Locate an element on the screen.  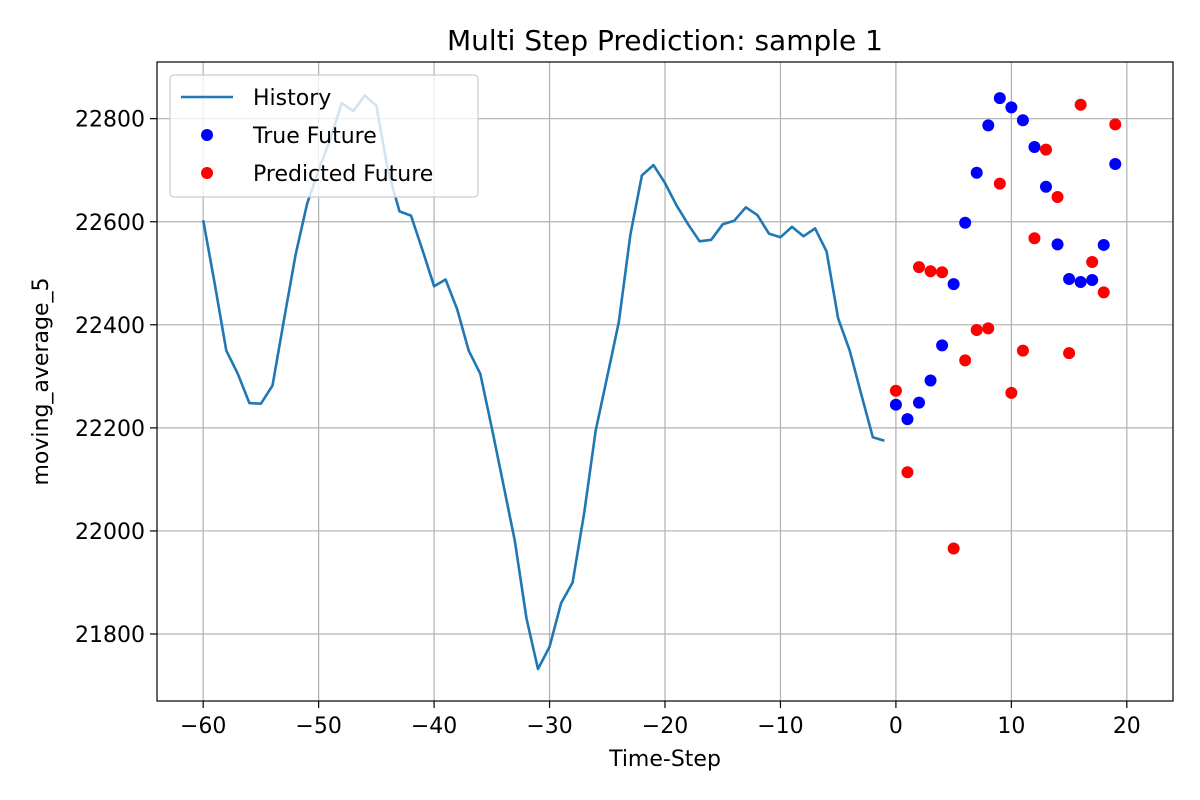
legend-box is located at coordinates (324, 136).